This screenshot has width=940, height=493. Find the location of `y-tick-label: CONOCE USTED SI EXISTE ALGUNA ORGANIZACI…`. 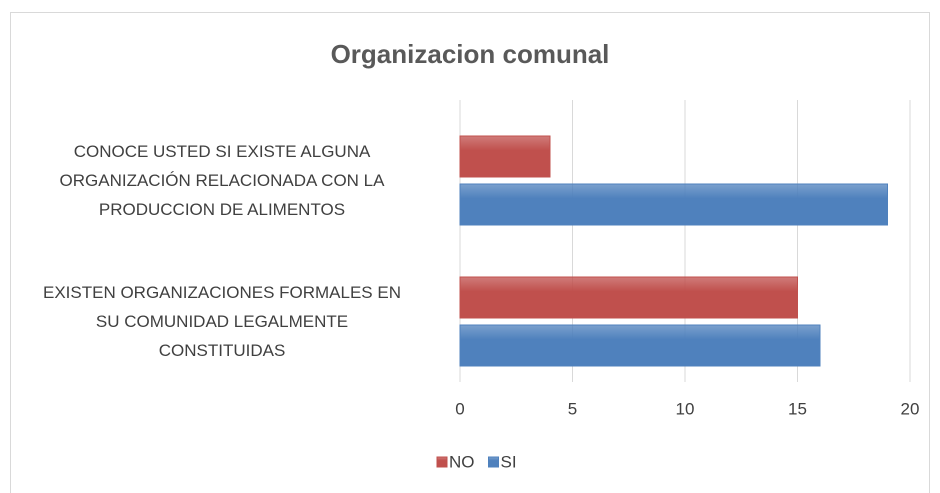

y-tick-label: CONOCE USTED SI EXISTE ALGUNA ORGANIZACI… is located at coordinates (222, 180).